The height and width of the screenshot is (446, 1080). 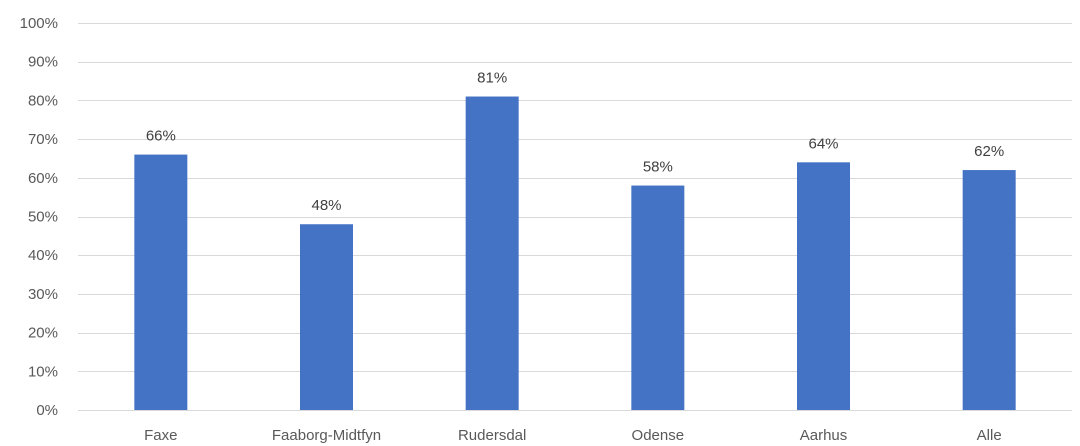 What do you see at coordinates (160, 435) in the screenshot?
I see `x-category-label: Faxe` at bounding box center [160, 435].